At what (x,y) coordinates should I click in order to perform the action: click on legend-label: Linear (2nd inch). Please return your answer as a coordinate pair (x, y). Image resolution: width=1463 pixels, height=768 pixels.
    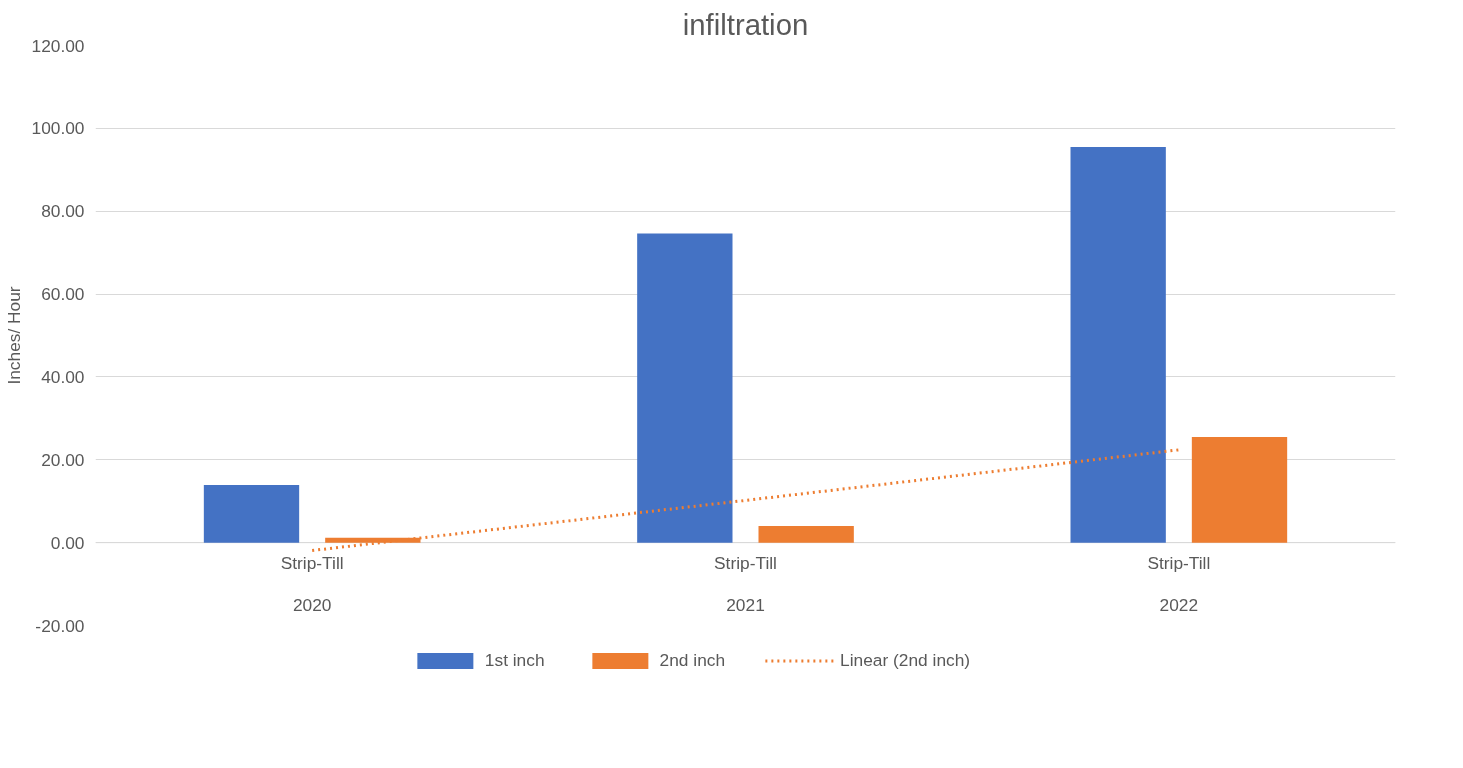
    Looking at the image, I should click on (905, 660).